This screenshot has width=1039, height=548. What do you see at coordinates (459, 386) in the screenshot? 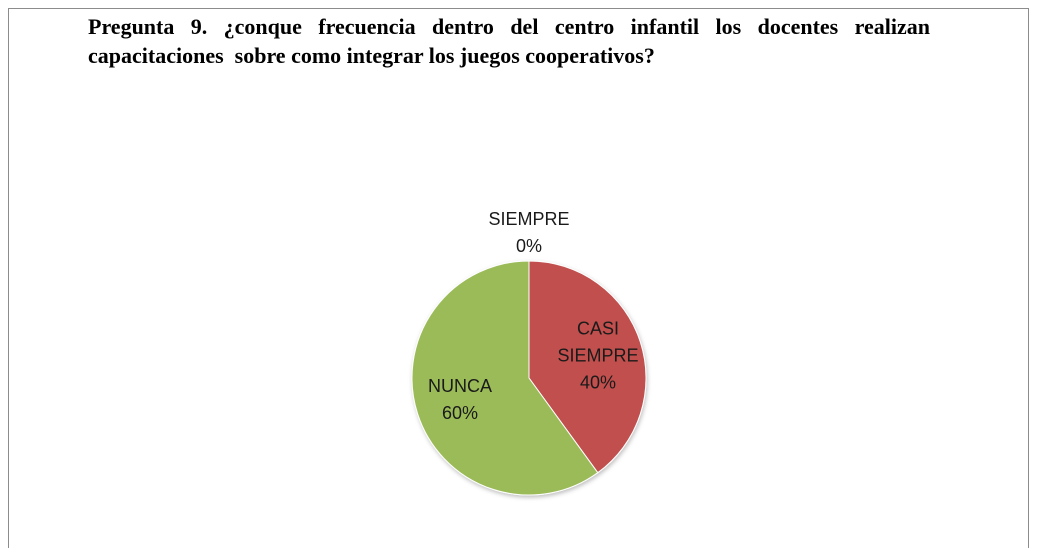
I see `category-label: NUNCA` at bounding box center [459, 386].